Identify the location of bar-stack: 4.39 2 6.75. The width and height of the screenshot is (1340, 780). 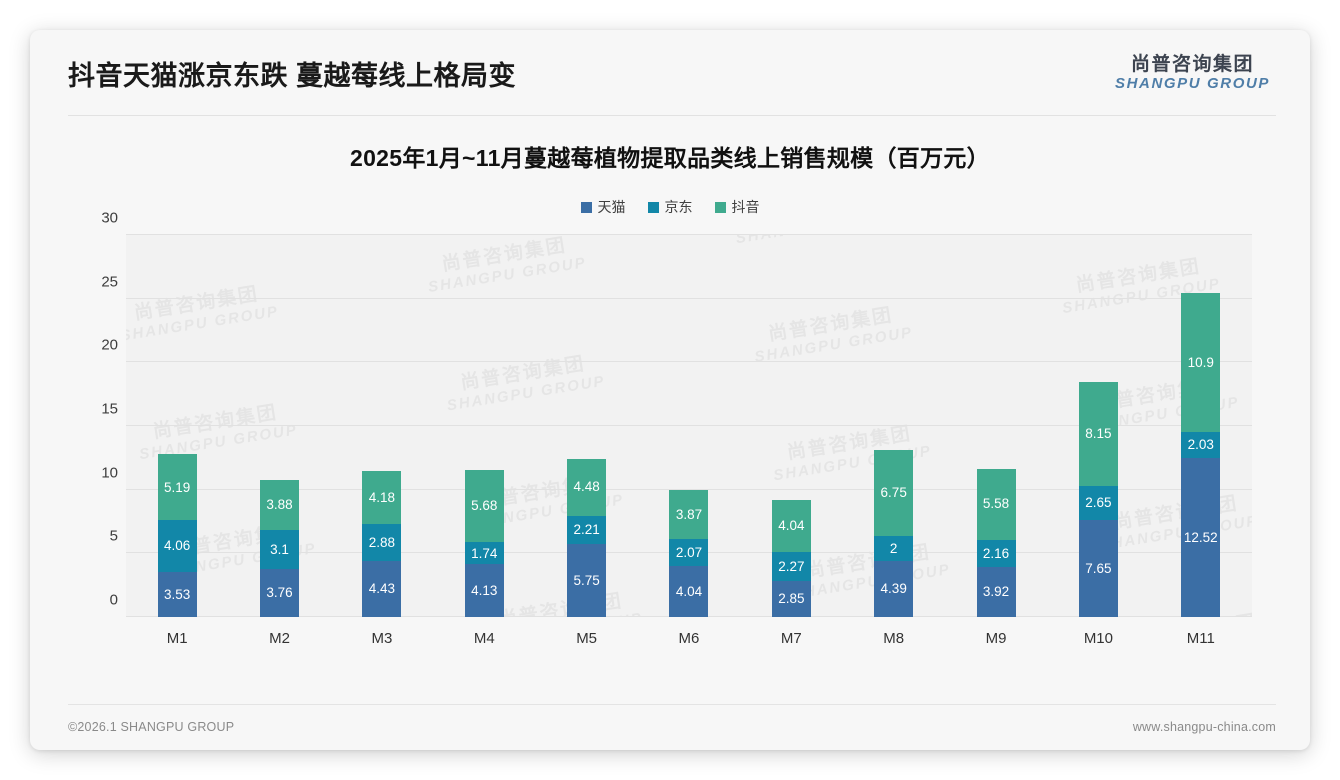
(894, 533).